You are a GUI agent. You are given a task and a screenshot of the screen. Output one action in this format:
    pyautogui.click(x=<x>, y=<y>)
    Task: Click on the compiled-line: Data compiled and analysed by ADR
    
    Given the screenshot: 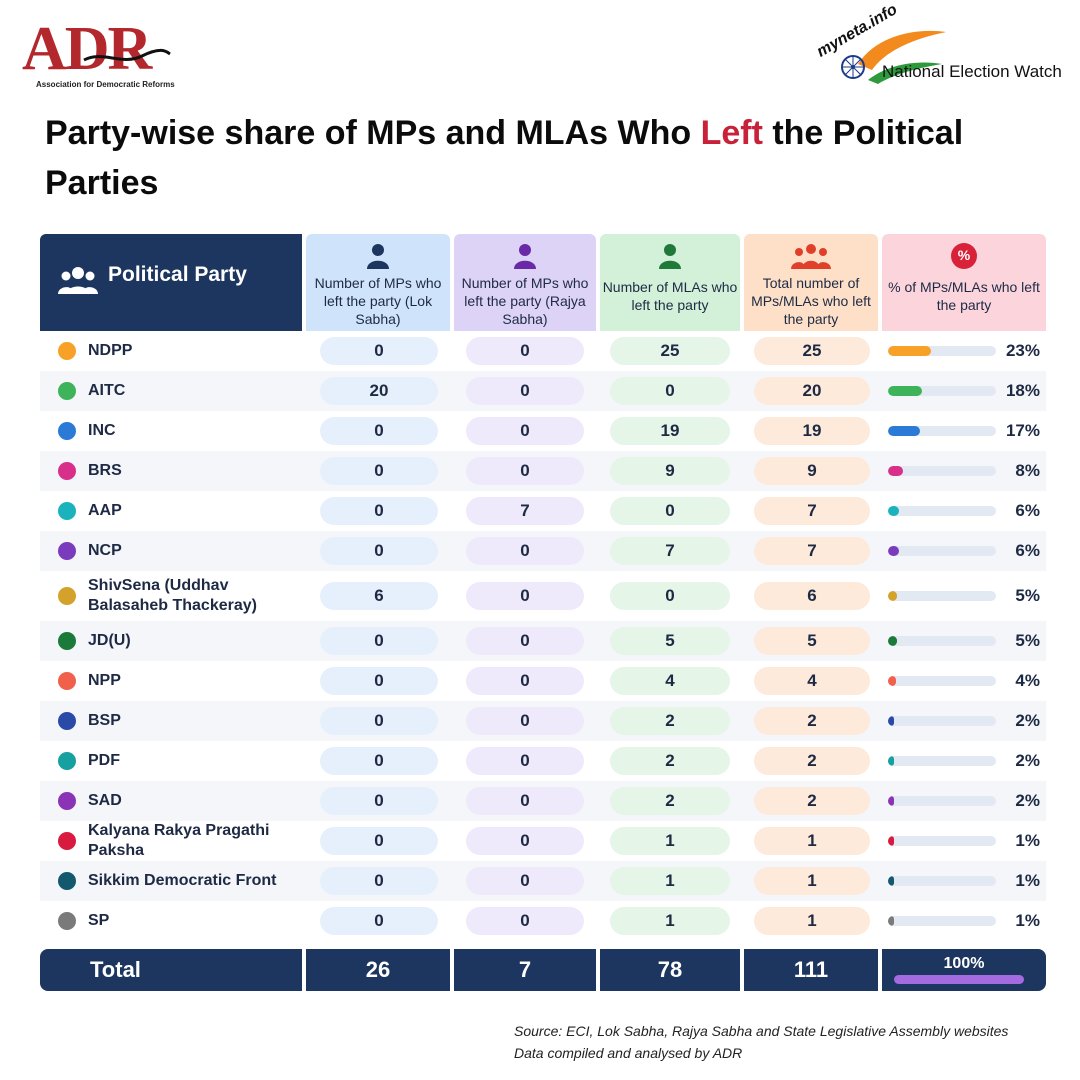 What is the action you would take?
    pyautogui.click(x=628, y=1053)
    